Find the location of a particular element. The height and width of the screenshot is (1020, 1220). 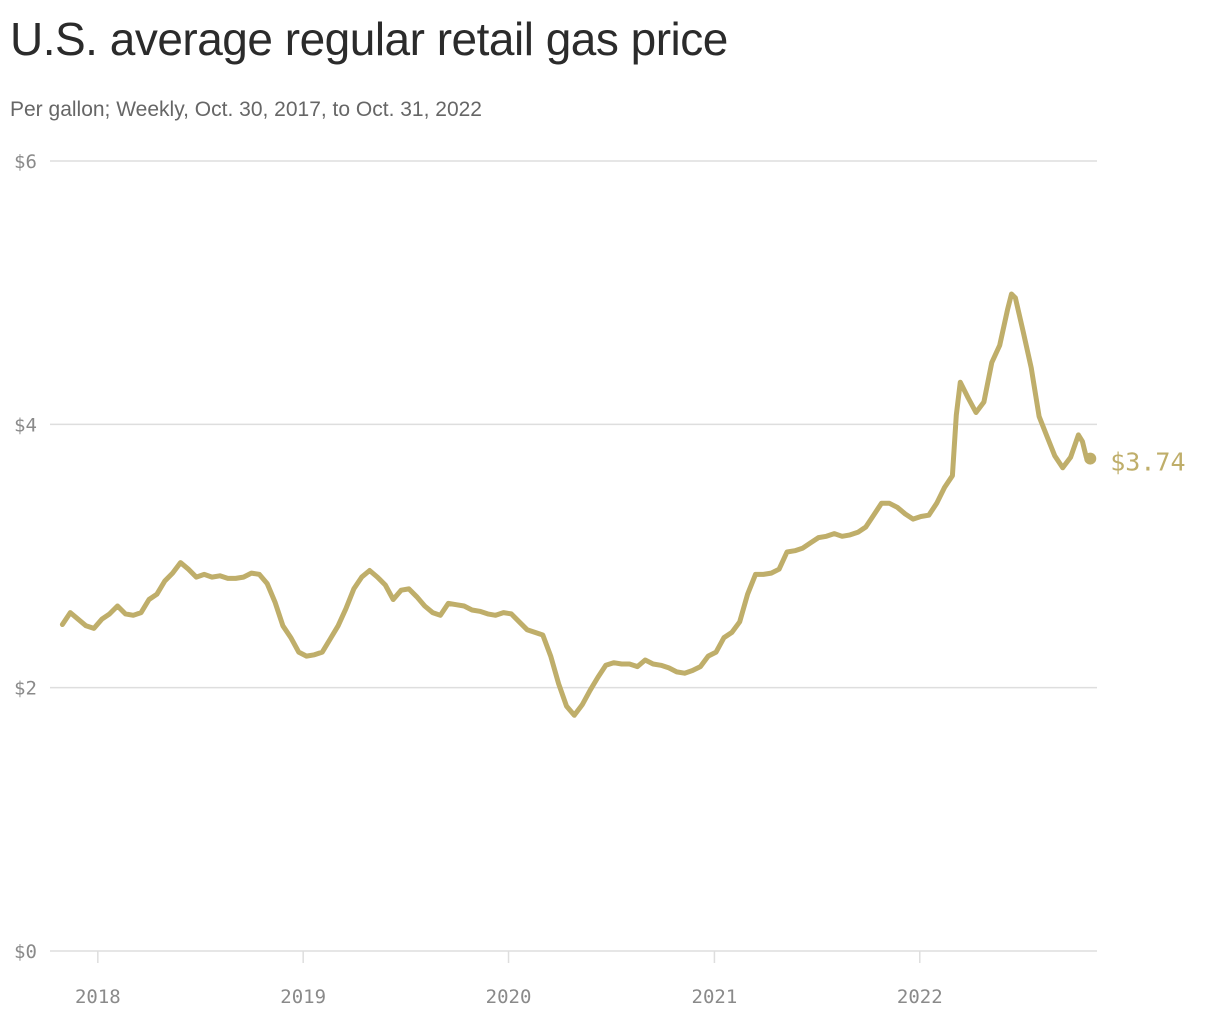

y-tick-label: $0 is located at coordinates (25, 952).